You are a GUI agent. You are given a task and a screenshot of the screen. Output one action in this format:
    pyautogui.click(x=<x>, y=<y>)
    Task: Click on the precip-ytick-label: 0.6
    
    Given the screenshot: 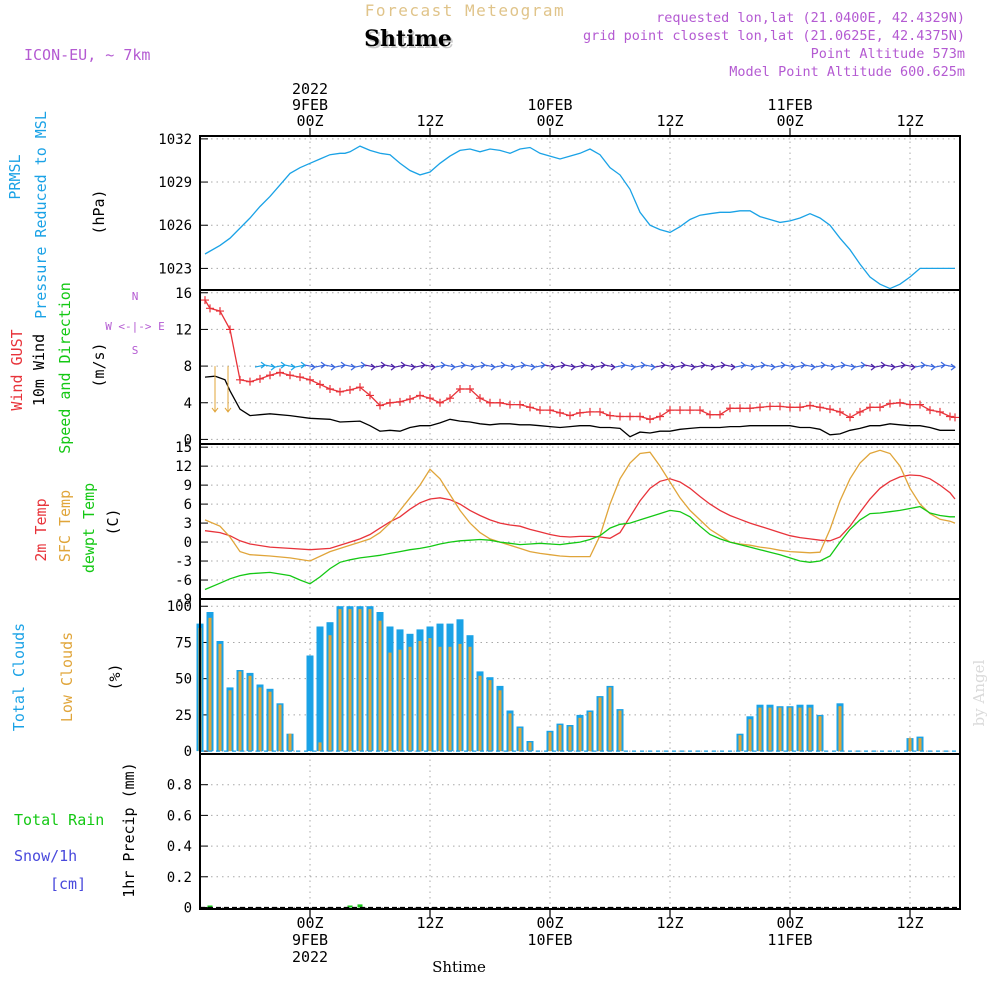 What is the action you would take?
    pyautogui.click(x=179, y=816)
    